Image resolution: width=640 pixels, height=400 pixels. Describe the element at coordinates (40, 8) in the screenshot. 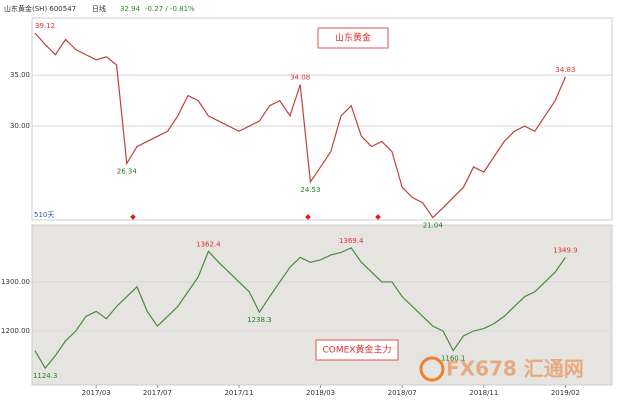

I see `stock-name: 山东黄金(SH) 600547` at that location.